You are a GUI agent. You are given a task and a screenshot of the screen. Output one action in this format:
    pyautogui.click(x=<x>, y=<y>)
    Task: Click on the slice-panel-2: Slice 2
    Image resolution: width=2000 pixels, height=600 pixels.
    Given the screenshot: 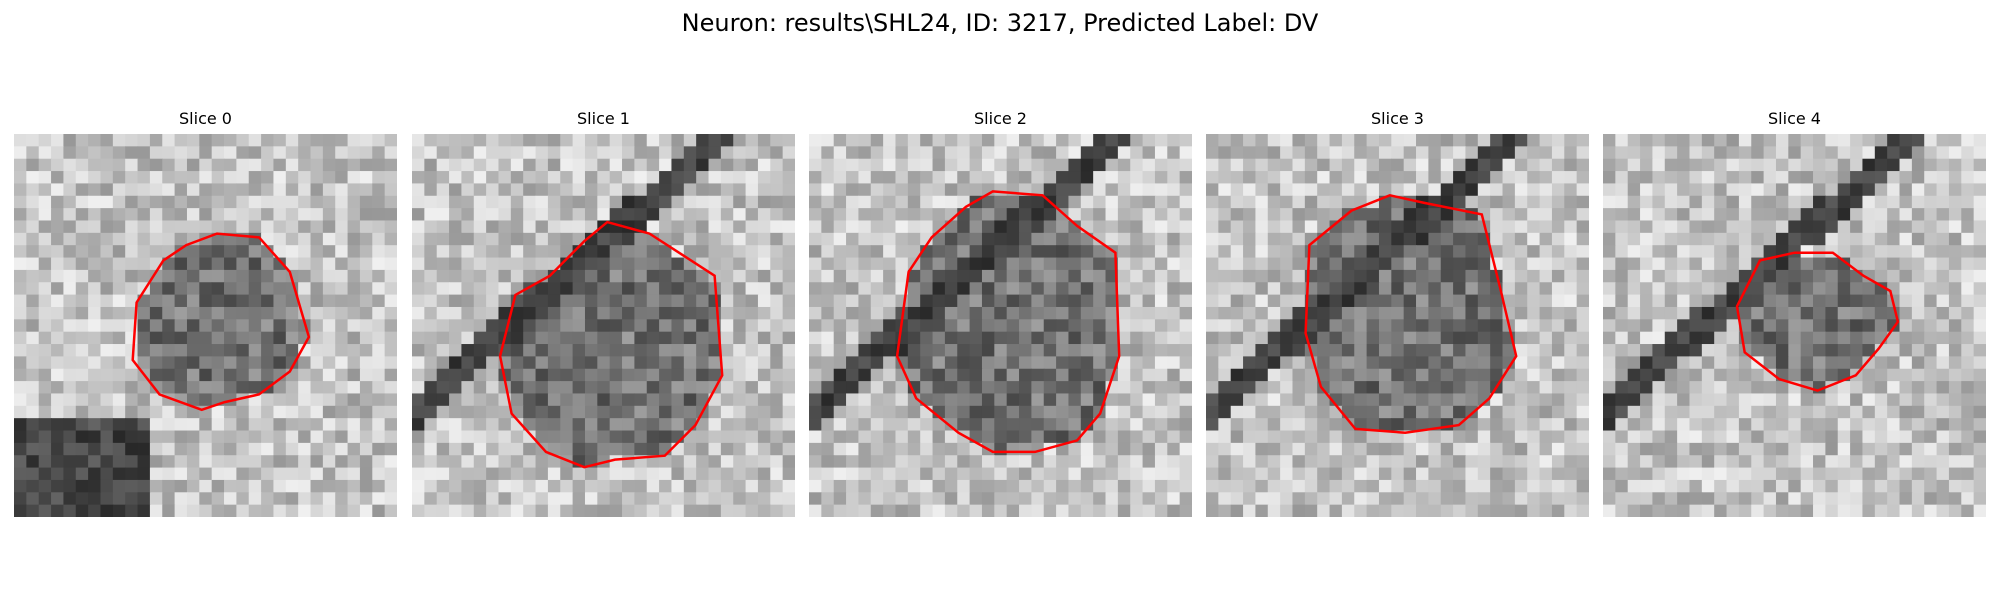 What is the action you would take?
    pyautogui.click(x=1000, y=313)
    